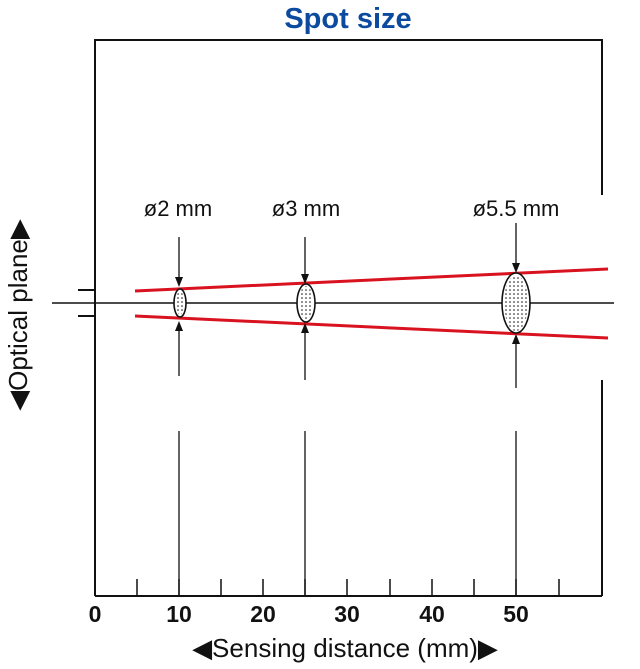 The width and height of the screenshot is (640, 669). What do you see at coordinates (263, 614) in the screenshot?
I see `tick-label-20: 20` at bounding box center [263, 614].